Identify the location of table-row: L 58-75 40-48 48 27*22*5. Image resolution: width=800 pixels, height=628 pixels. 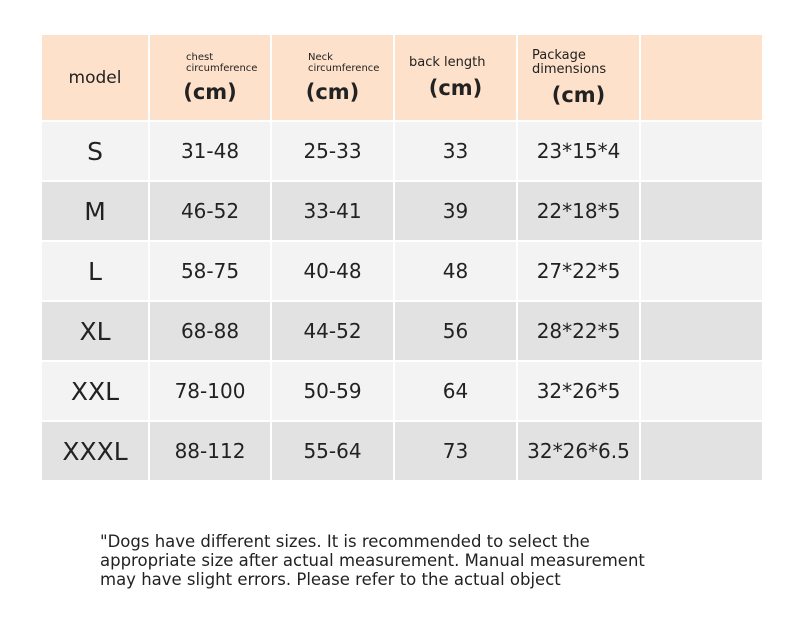
(402, 271).